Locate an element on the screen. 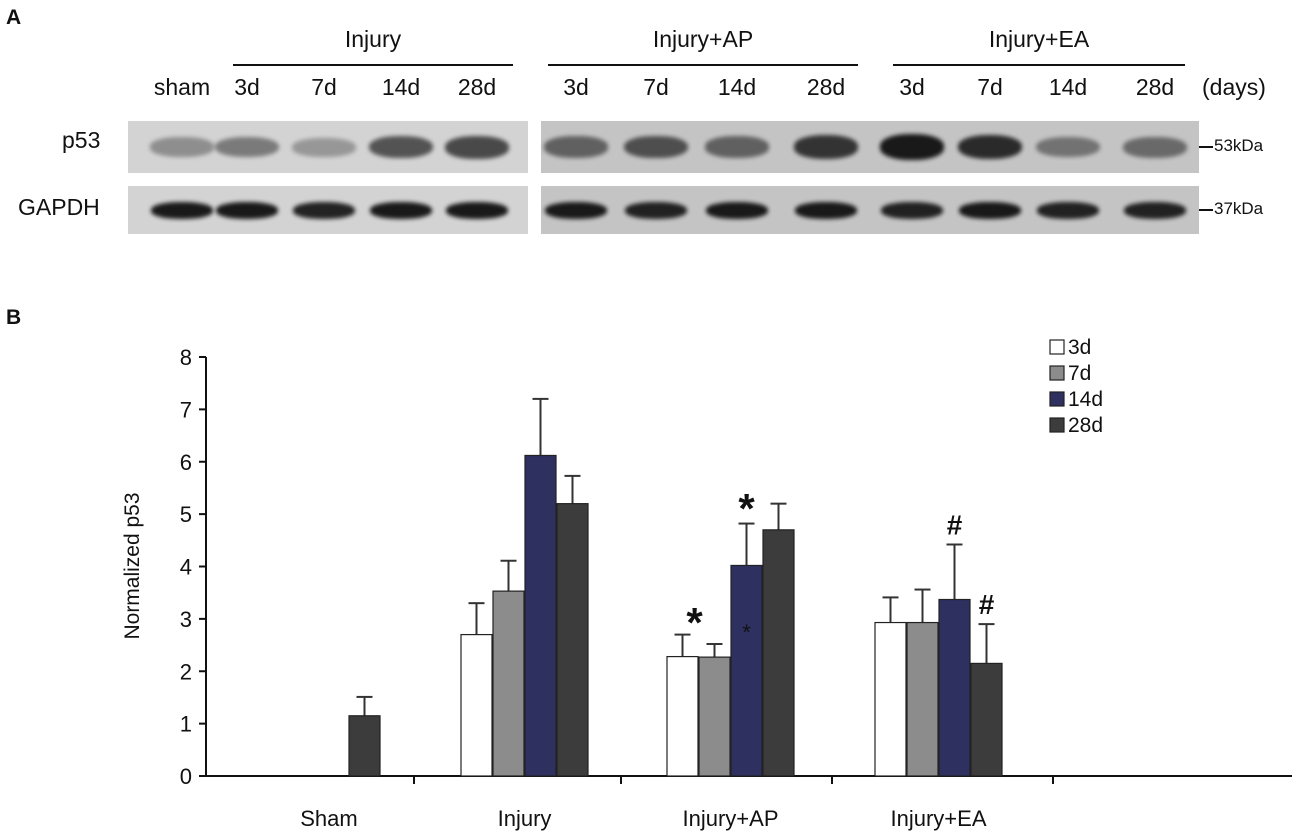  y-tick-label: 8 is located at coordinates (186, 357).